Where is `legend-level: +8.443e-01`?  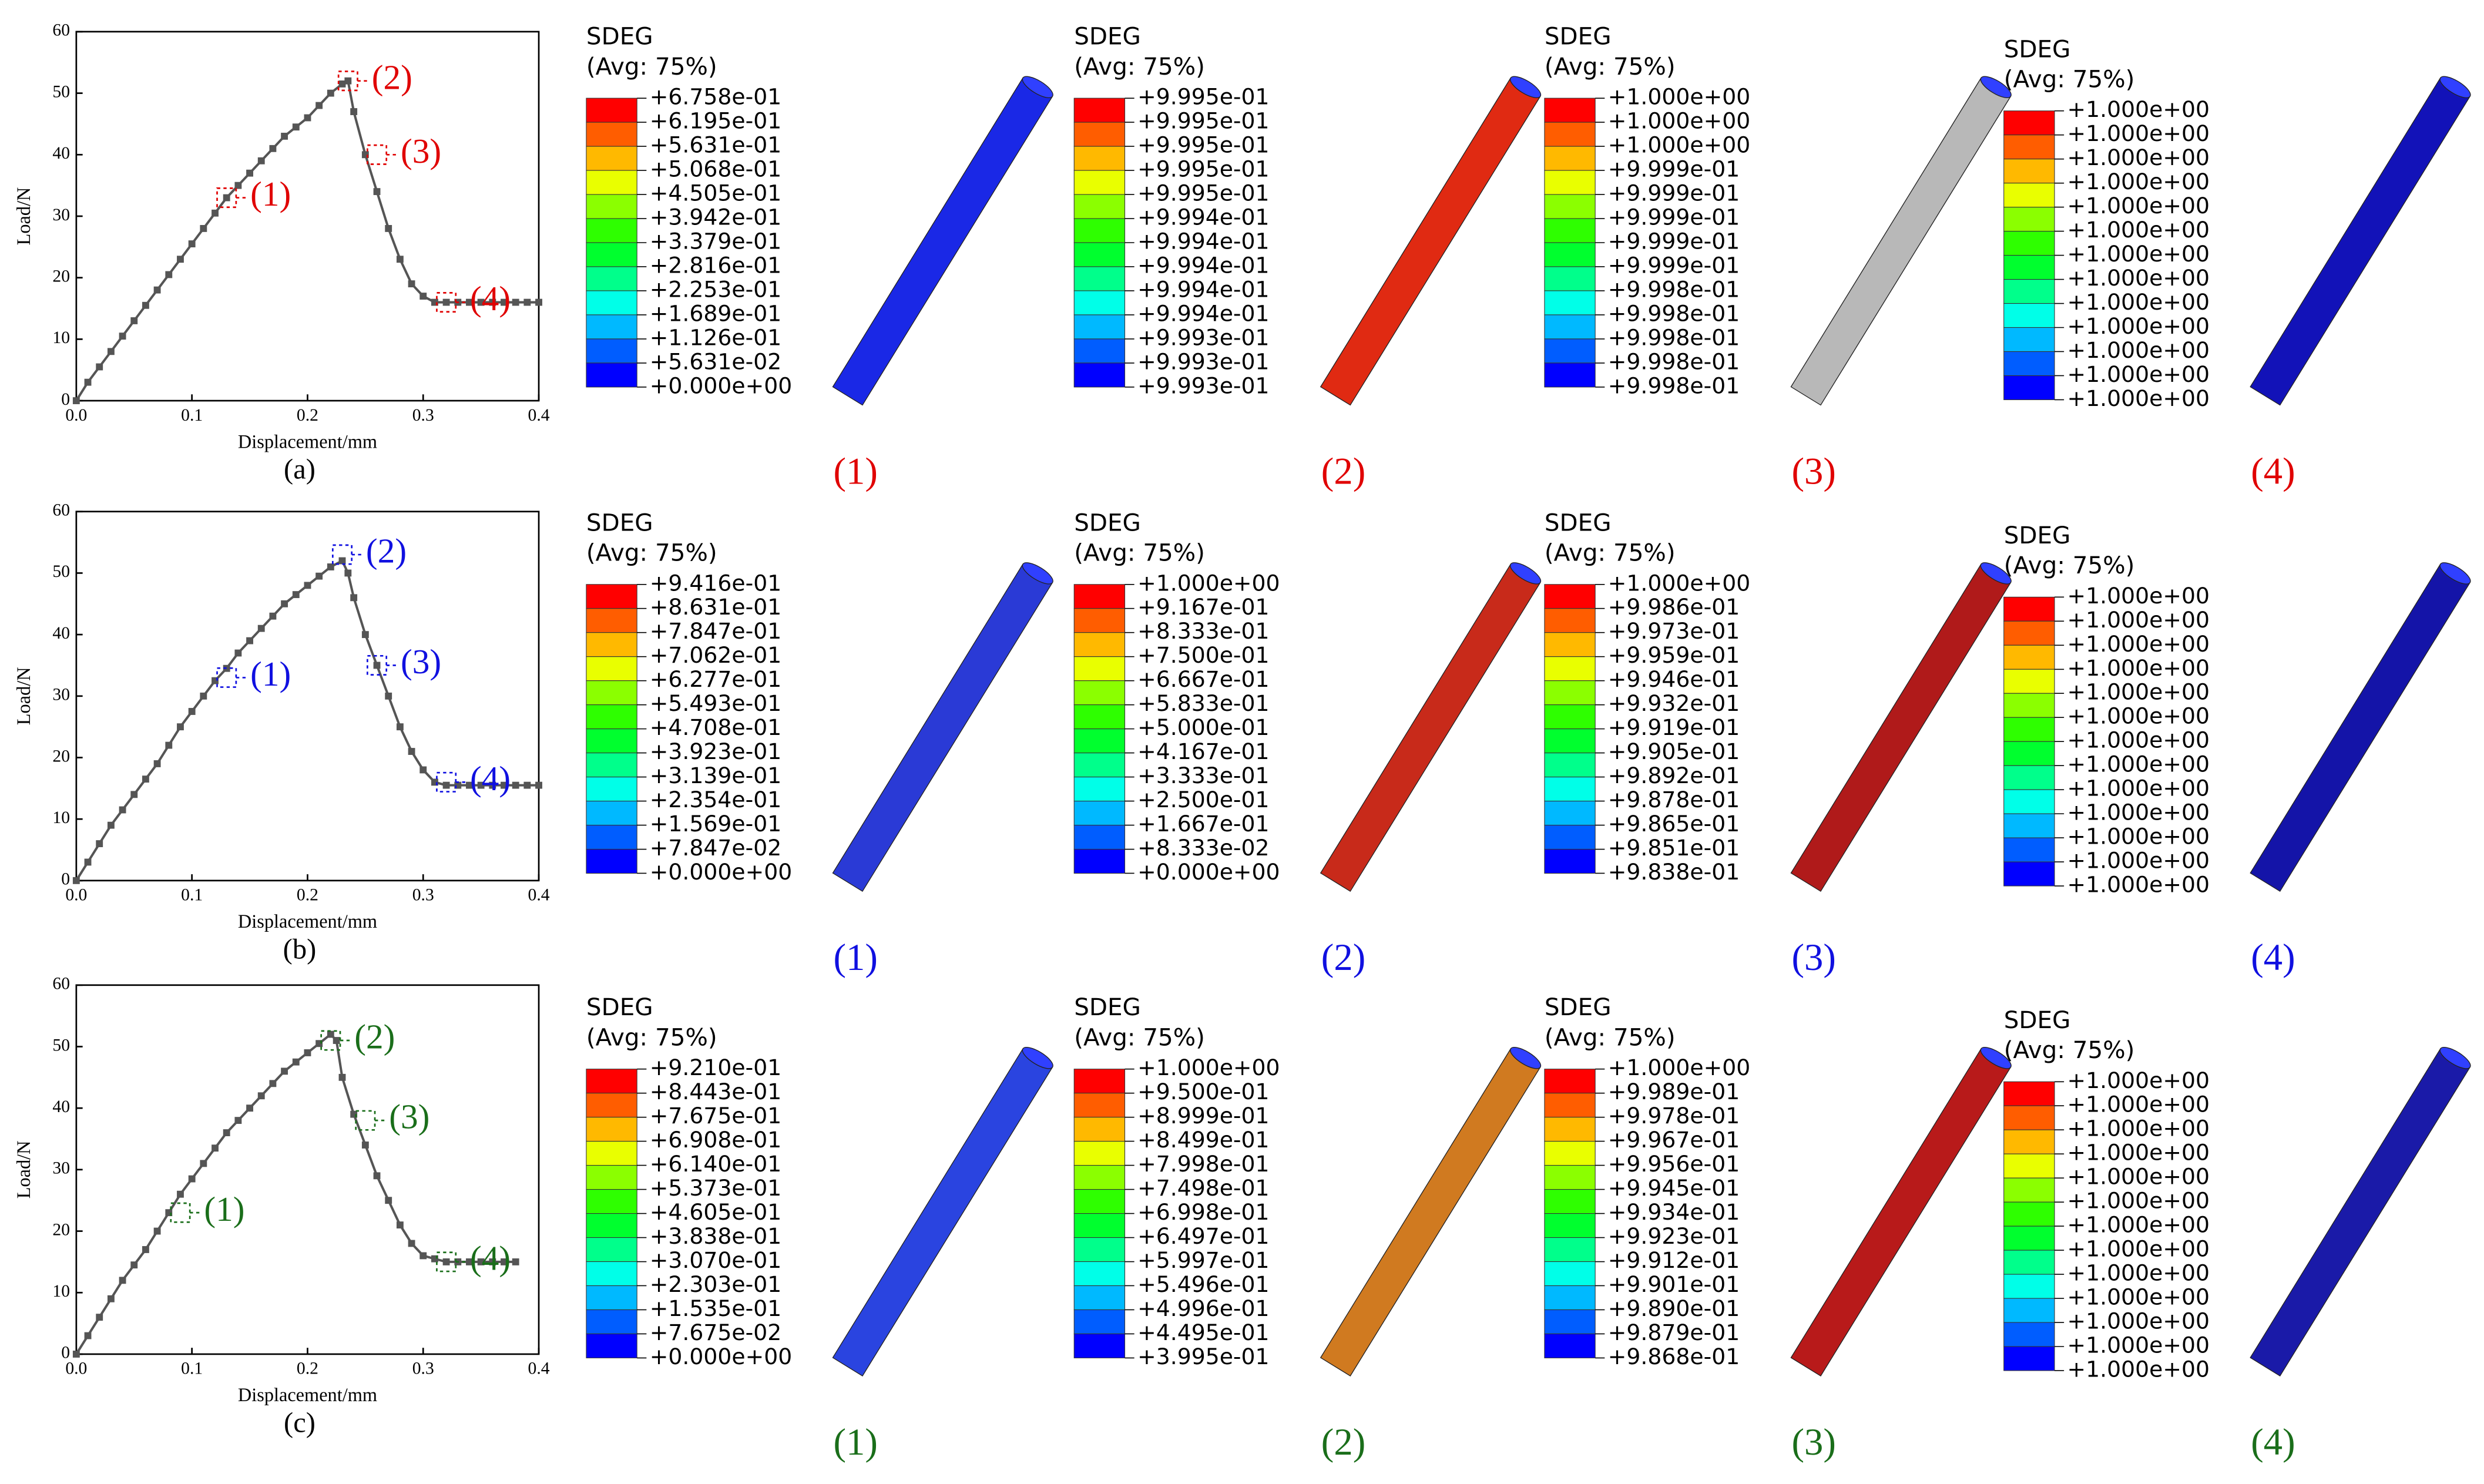
legend-level: +8.443e-01 is located at coordinates (716, 1091).